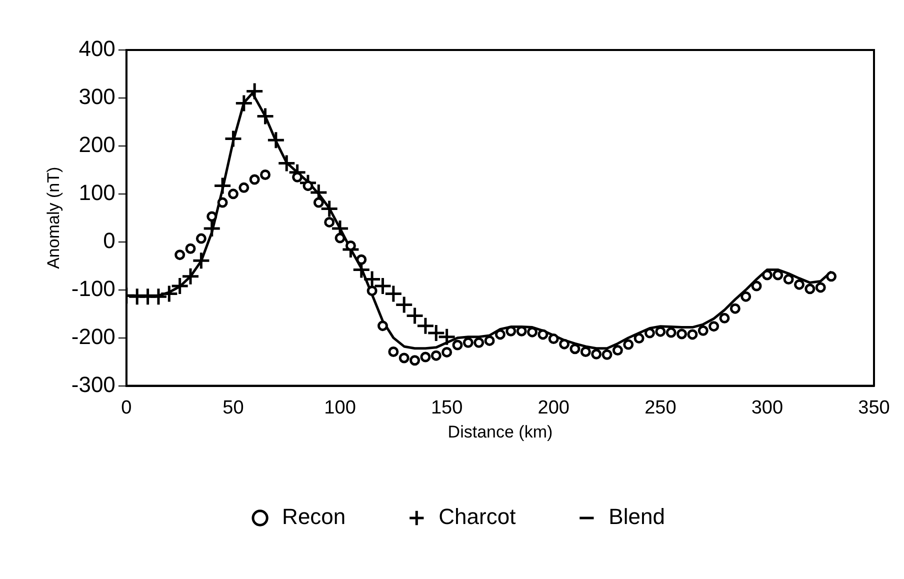  What do you see at coordinates (767, 407) in the screenshot?
I see `x-tick-label: 300` at bounding box center [767, 407].